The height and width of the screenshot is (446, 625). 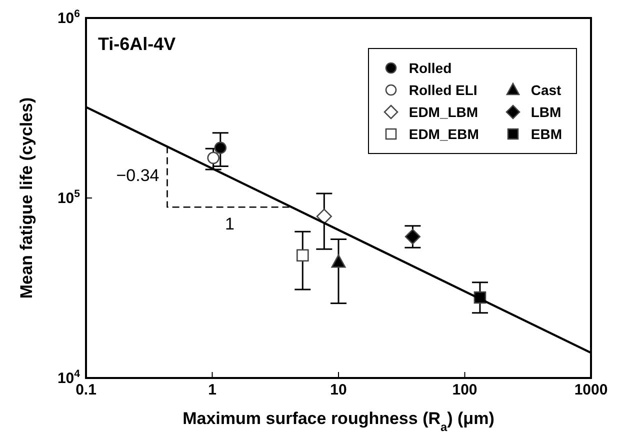 I want to click on legend-label: LBM, so click(x=546, y=112).